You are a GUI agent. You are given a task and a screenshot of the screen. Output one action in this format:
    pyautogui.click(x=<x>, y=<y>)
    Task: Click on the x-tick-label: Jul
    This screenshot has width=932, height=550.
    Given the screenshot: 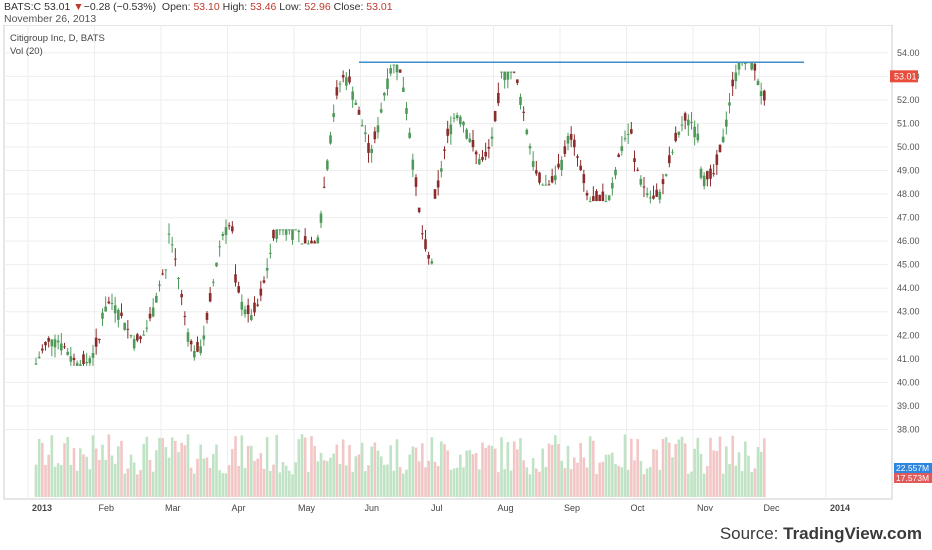 What is the action you would take?
    pyautogui.click(x=437, y=508)
    